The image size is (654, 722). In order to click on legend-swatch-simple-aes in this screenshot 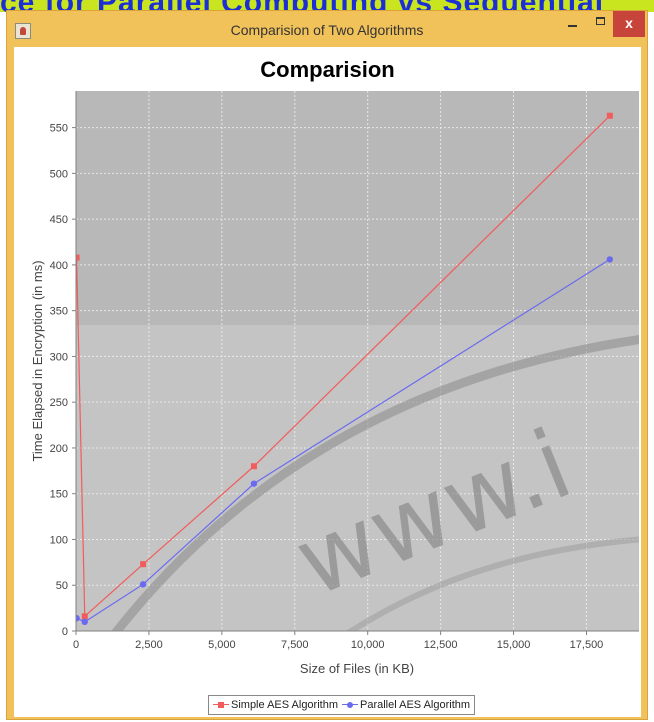, I will do `click(221, 705)`.